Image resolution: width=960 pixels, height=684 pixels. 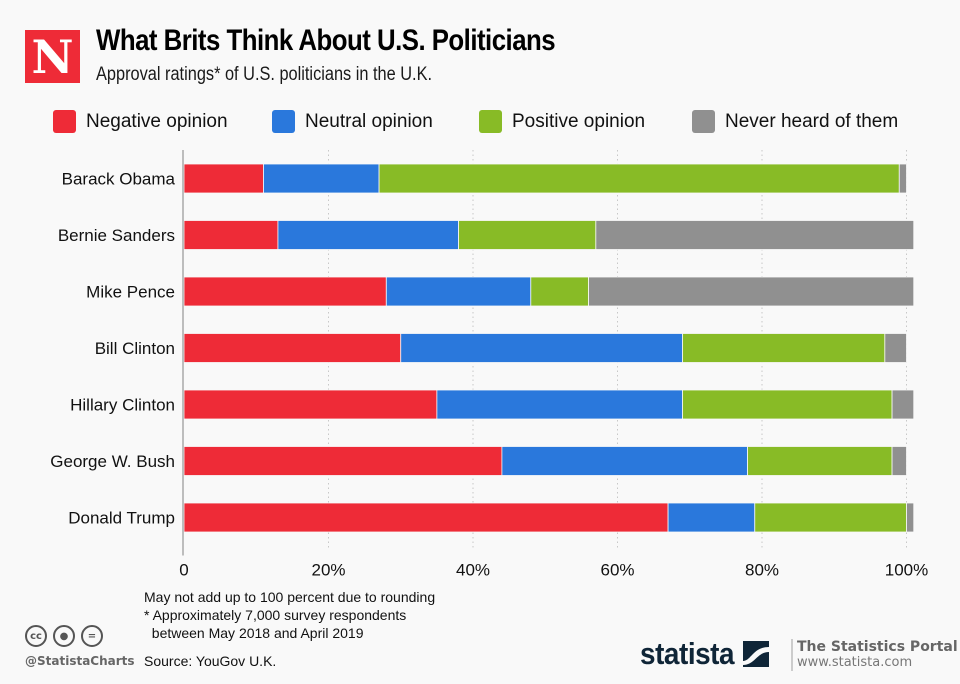 I want to click on license-icons: cc ● =, so click(x=64, y=636).